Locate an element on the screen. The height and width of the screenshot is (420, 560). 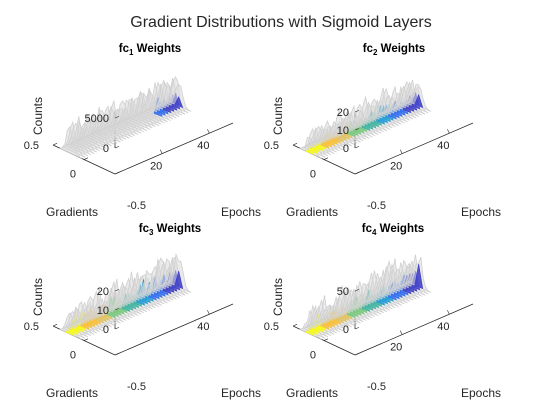
panel-4-title: fc4 Weights is located at coordinates (393, 230).